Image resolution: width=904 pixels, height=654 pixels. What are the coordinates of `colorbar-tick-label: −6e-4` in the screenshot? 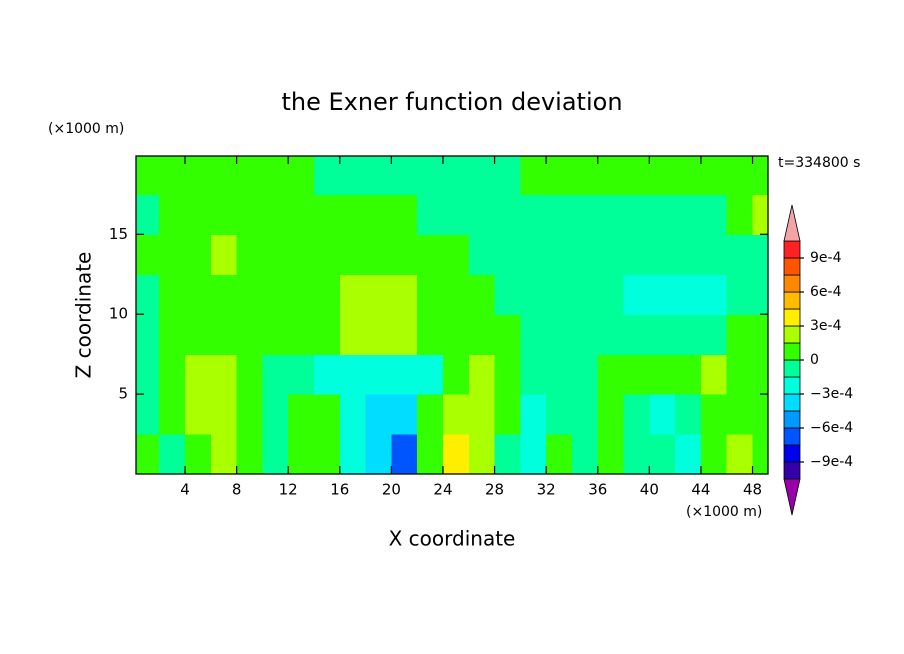 It's located at (831, 428).